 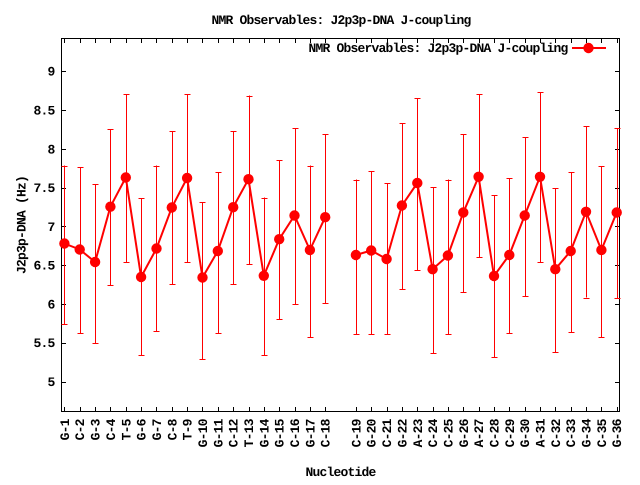 I want to click on svg-text: 7.5, so click(x=44, y=188).